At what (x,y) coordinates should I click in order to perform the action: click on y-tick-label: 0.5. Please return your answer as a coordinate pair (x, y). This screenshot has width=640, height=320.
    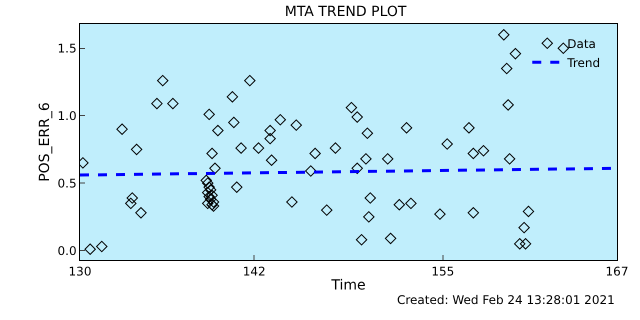
    Looking at the image, I should click on (67, 183).